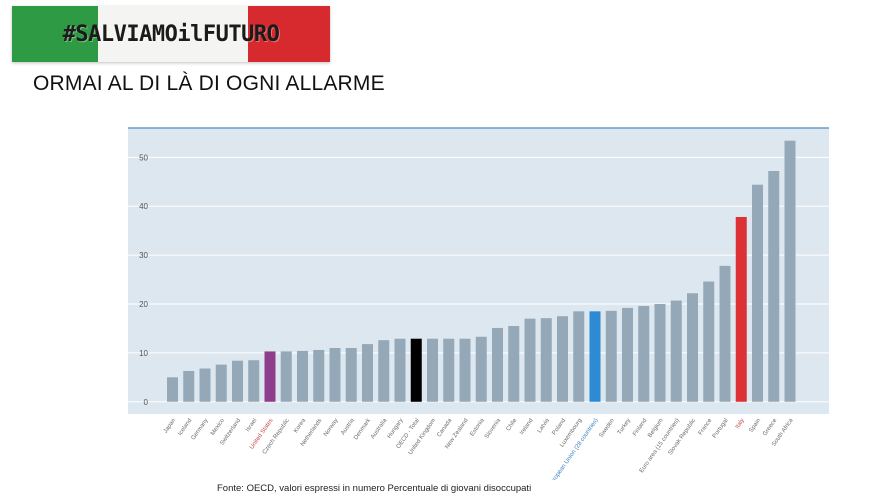 This screenshot has height=500, width=889. Describe the element at coordinates (444, 427) in the screenshot. I see `x-tick-label: Canada` at that location.